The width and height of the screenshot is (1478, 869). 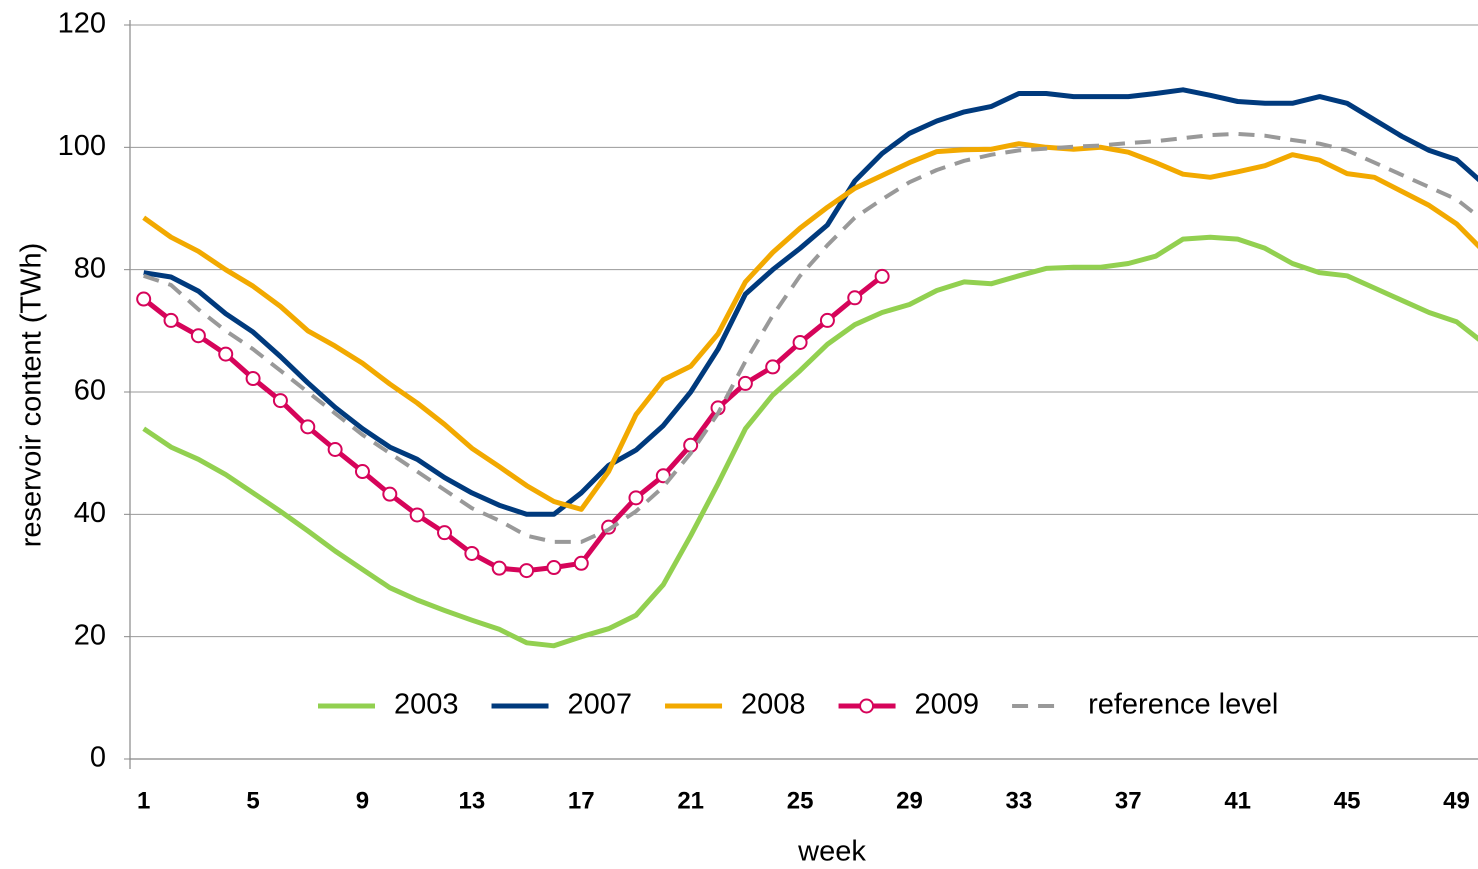 What do you see at coordinates (773, 705) in the screenshot?
I see `legend-label: 2008` at bounding box center [773, 705].